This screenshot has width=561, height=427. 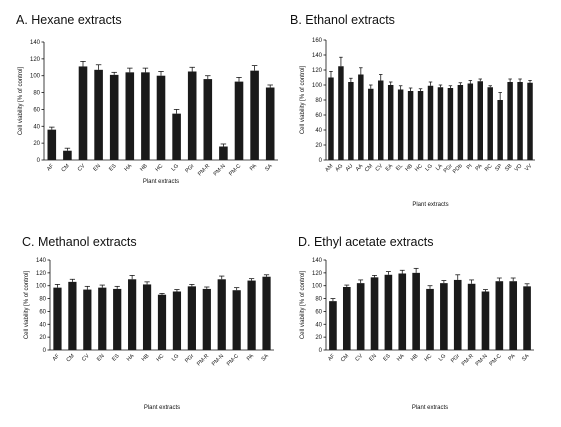 I want to click on y-tick-label: 20, so click(x=42, y=338).